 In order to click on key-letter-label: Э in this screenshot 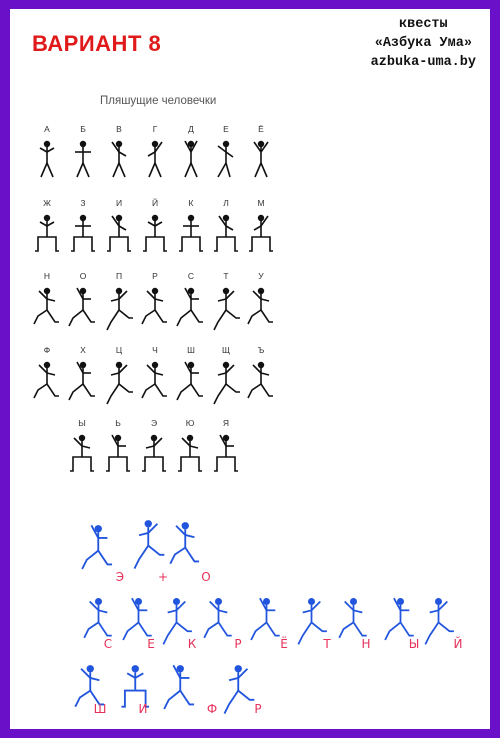, I will do `click(154, 423)`.